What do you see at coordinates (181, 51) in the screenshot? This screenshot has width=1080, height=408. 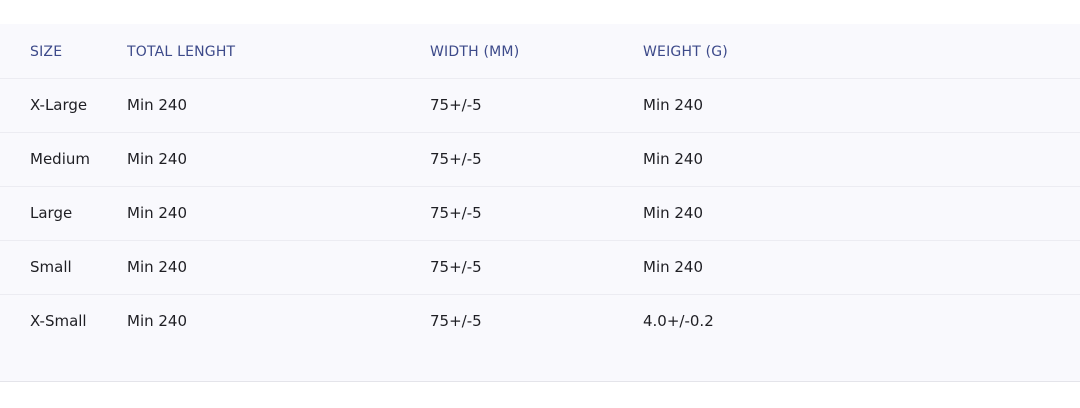 I see `column-header-total-length: TOTAL LENGHT` at bounding box center [181, 51].